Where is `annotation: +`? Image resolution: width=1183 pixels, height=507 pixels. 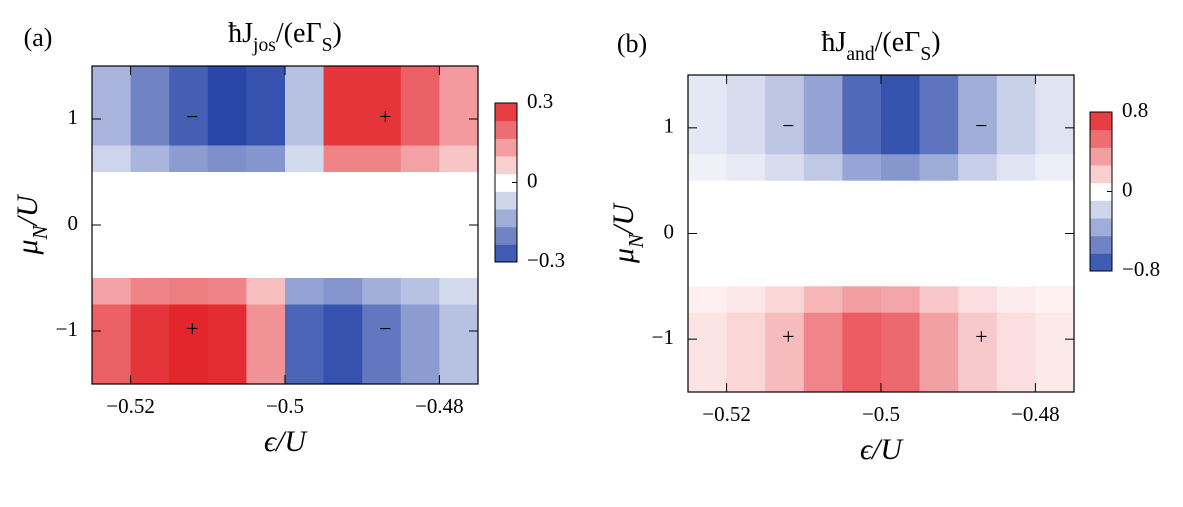
annotation: + is located at coordinates (385, 116).